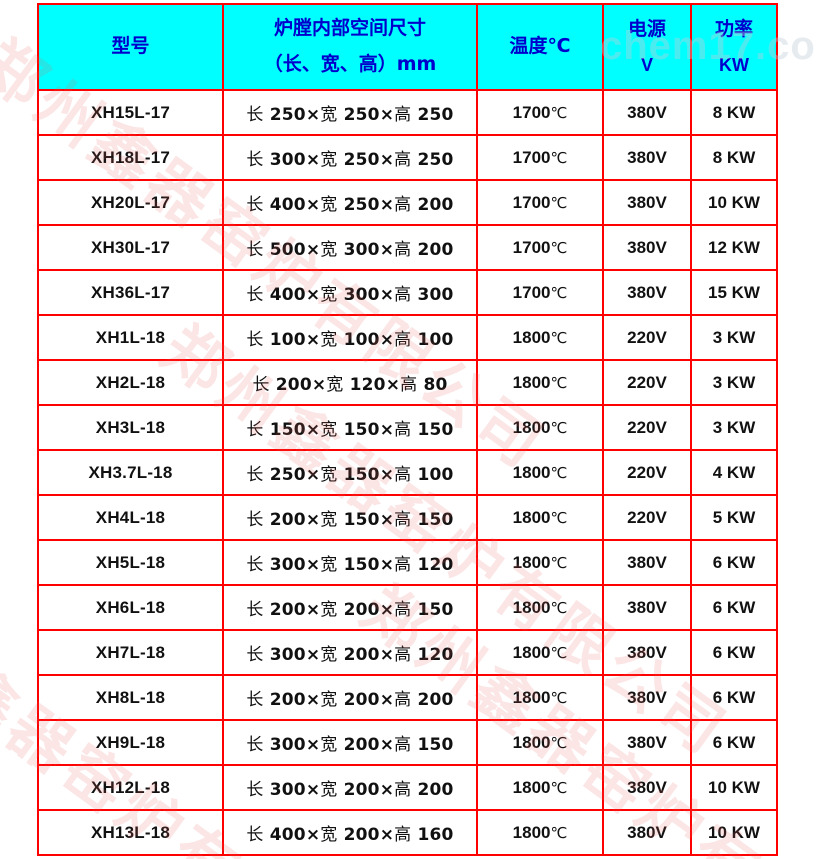  What do you see at coordinates (350, 292) in the screenshot?
I see `cell-dimensions: 长 400×宽 300×高 300` at bounding box center [350, 292].